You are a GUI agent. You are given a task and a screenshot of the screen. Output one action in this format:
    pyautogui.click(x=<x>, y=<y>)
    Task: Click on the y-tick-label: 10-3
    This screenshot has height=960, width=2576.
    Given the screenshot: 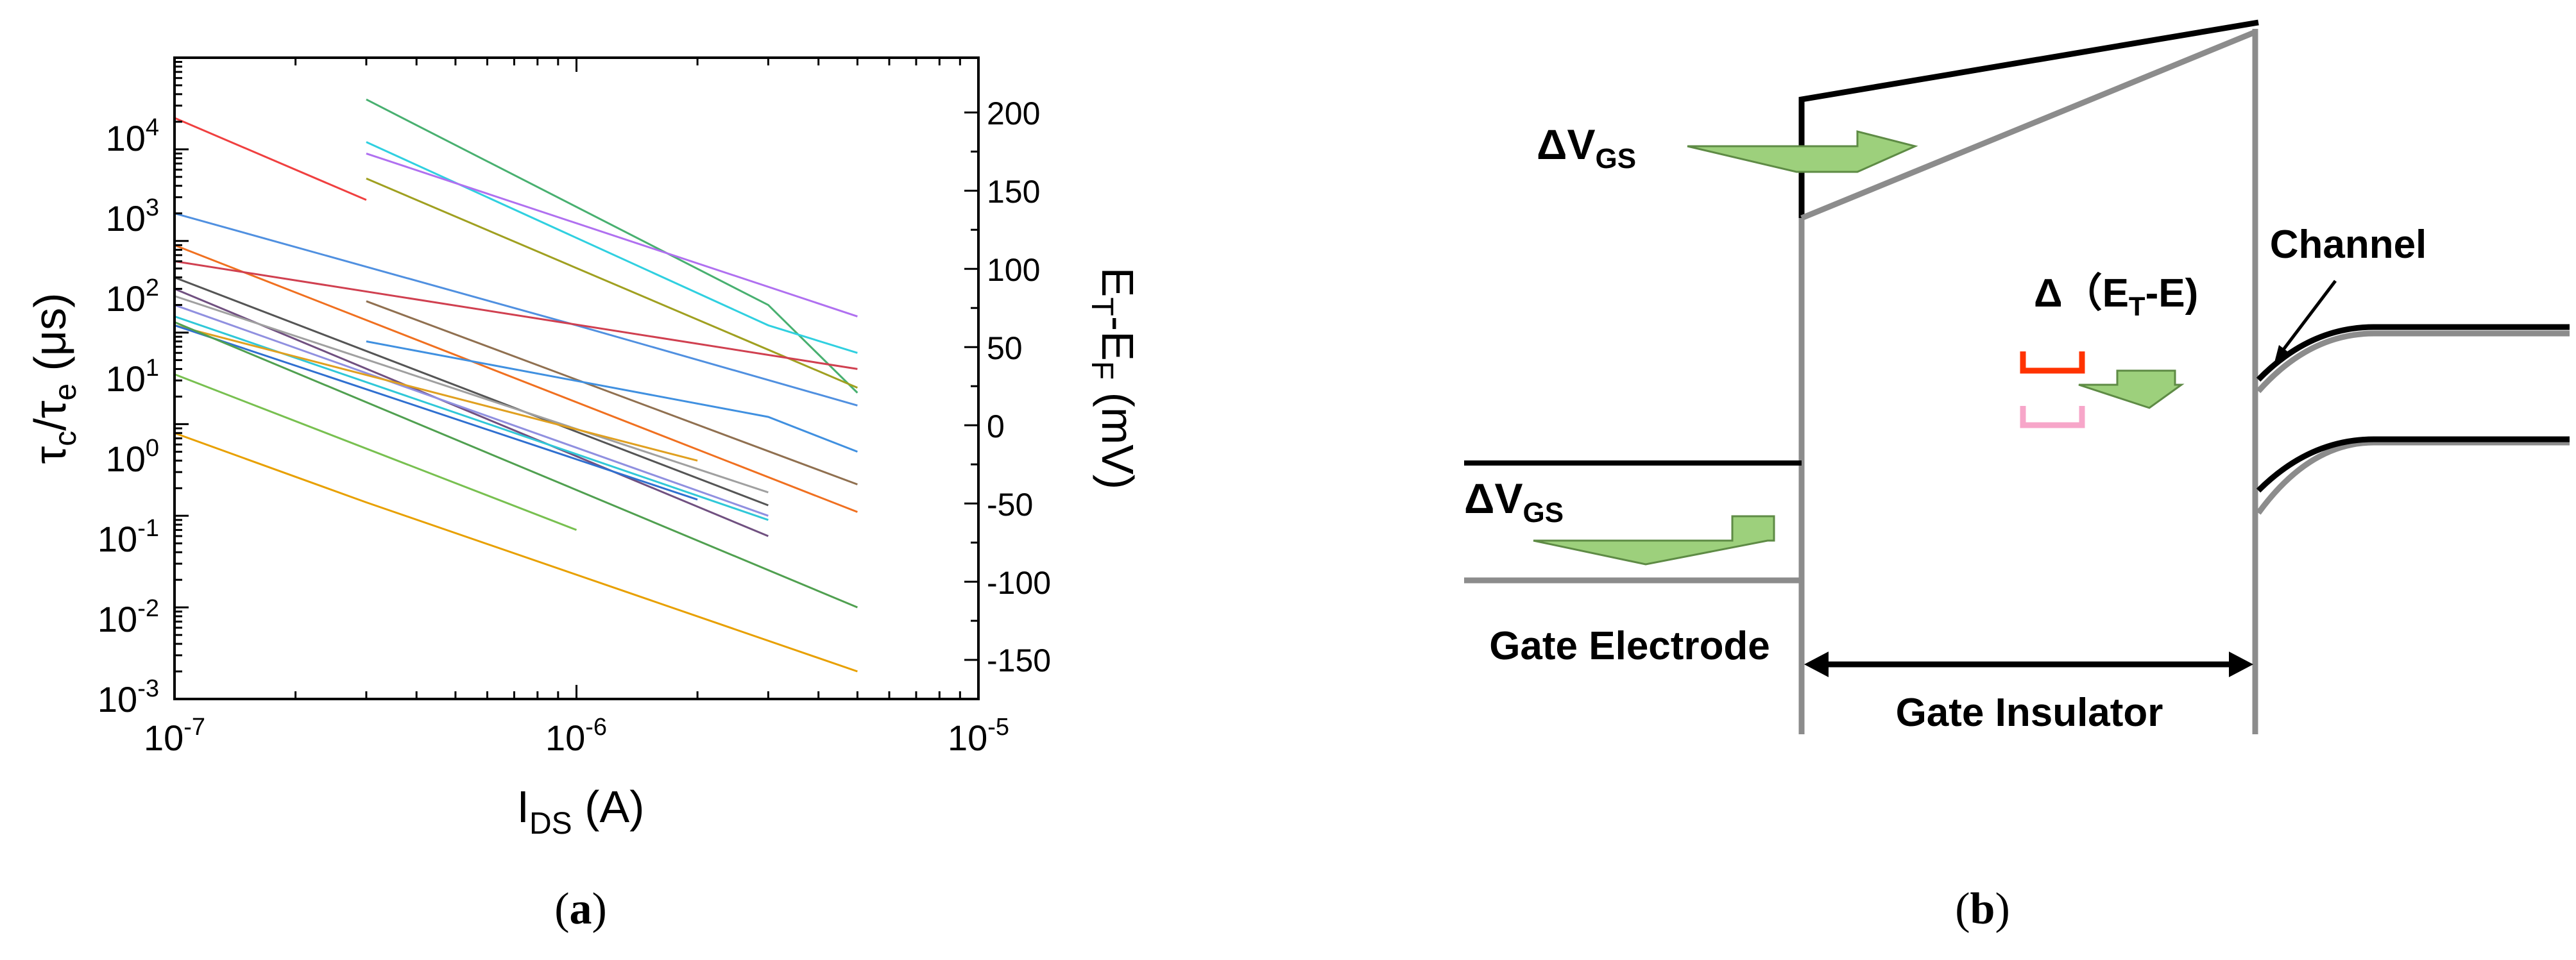 What is the action you would take?
    pyautogui.click(x=128, y=697)
    